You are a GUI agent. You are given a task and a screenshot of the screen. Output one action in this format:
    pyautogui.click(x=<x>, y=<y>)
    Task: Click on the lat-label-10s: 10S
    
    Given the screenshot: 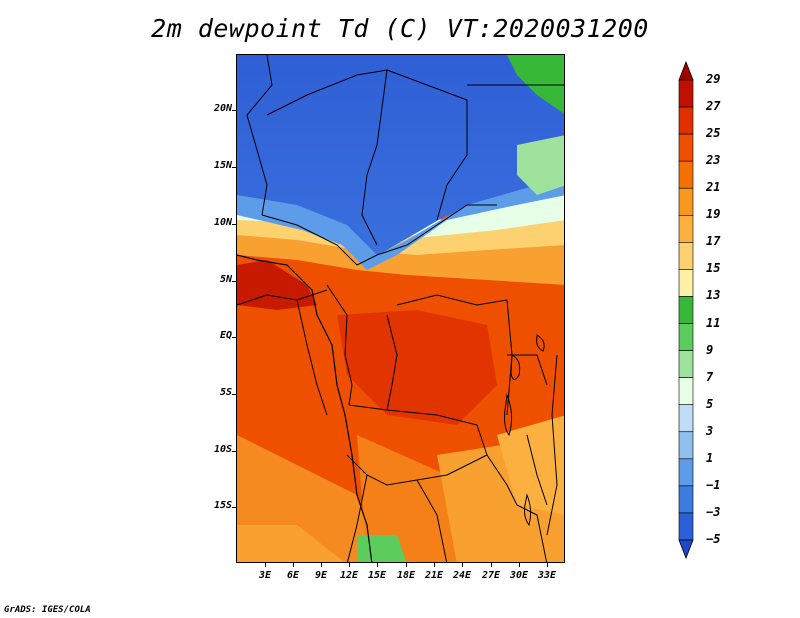 What is the action you would take?
    pyautogui.click(x=222, y=449)
    